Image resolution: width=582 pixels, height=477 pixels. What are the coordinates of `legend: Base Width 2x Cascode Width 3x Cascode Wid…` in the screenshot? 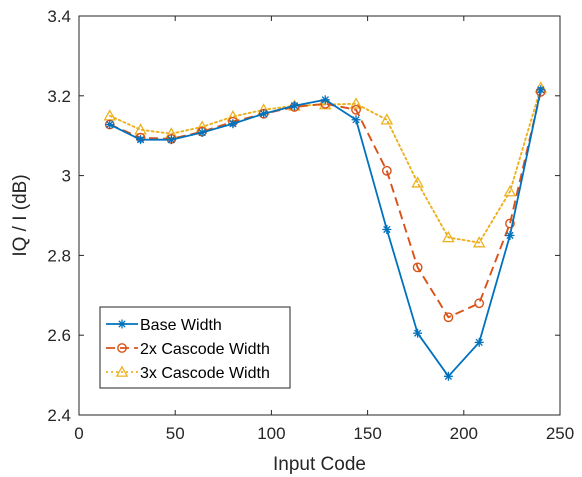 It's located at (195, 347).